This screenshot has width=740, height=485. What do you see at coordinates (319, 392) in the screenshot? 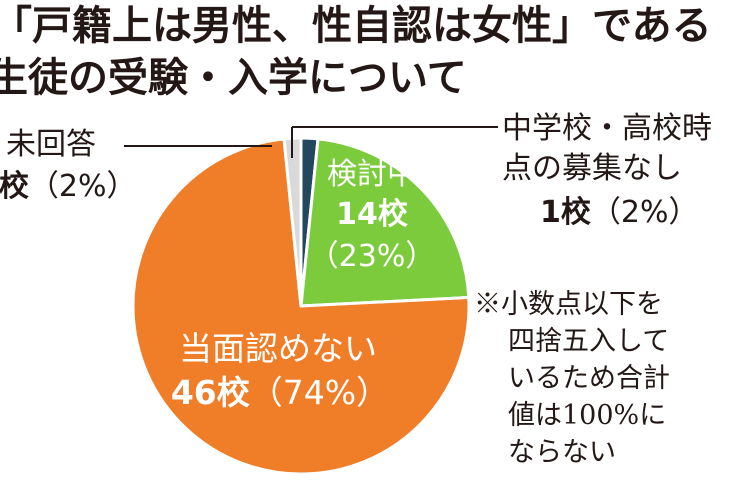
I see `pct-not-accept: （74%）` at bounding box center [319, 392].